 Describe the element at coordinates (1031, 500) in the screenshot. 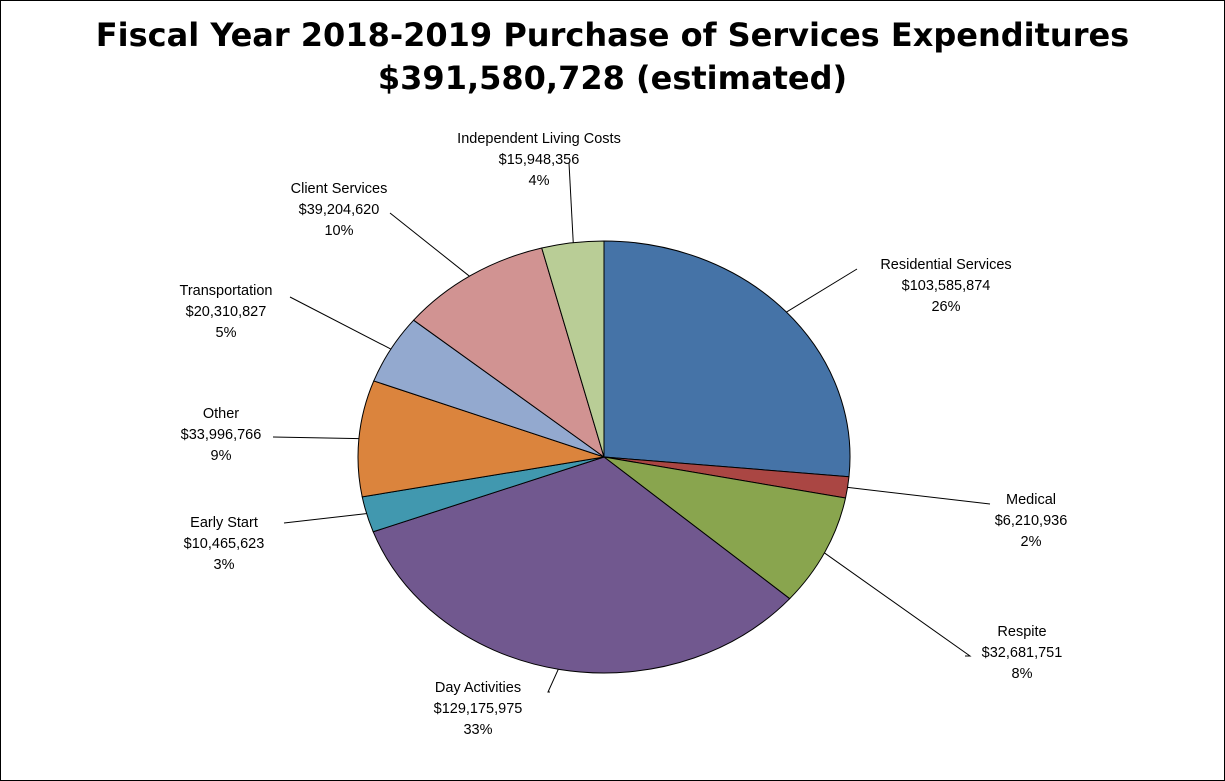

I see `data-label-category: Medical` at that location.